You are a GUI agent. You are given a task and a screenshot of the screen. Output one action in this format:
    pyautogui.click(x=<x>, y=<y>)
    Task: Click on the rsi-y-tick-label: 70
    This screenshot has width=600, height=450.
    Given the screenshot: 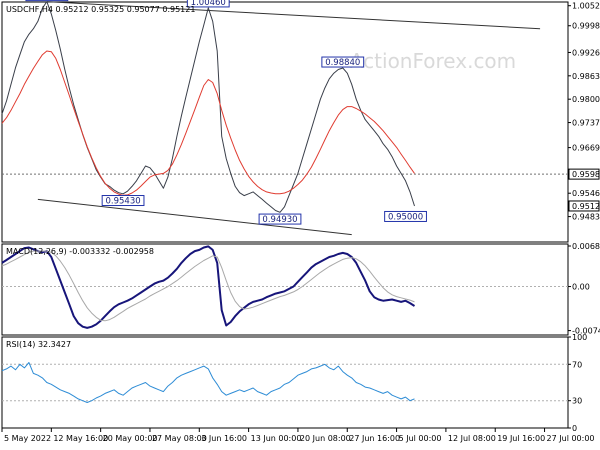 What is the action you would take?
    pyautogui.click(x=577, y=364)
    